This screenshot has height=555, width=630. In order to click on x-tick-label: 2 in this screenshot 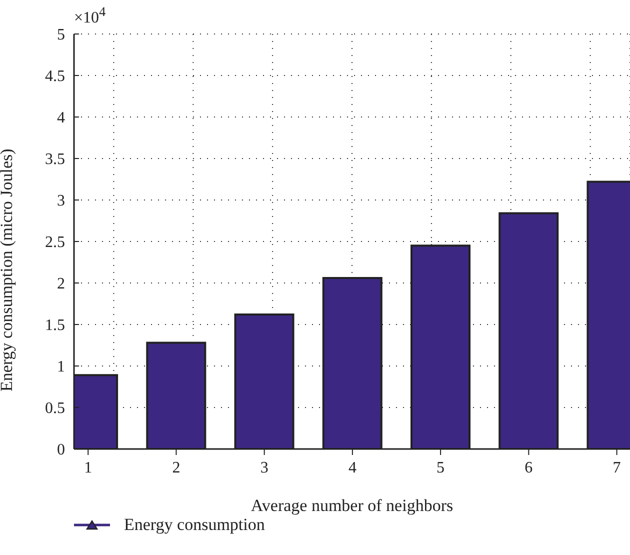, I will do `click(176, 467)`.